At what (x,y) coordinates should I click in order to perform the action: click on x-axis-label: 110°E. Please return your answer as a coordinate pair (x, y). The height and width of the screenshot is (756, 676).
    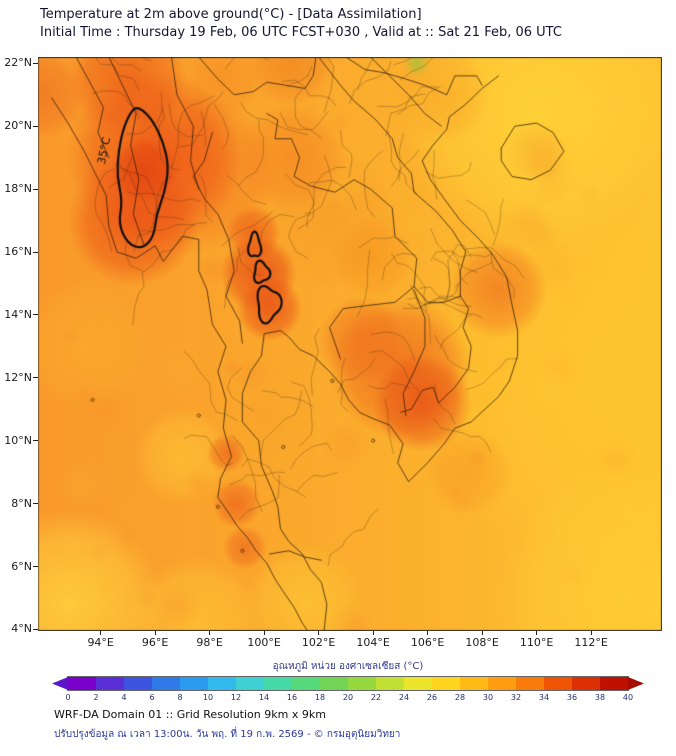
    Looking at the image, I should click on (536, 642).